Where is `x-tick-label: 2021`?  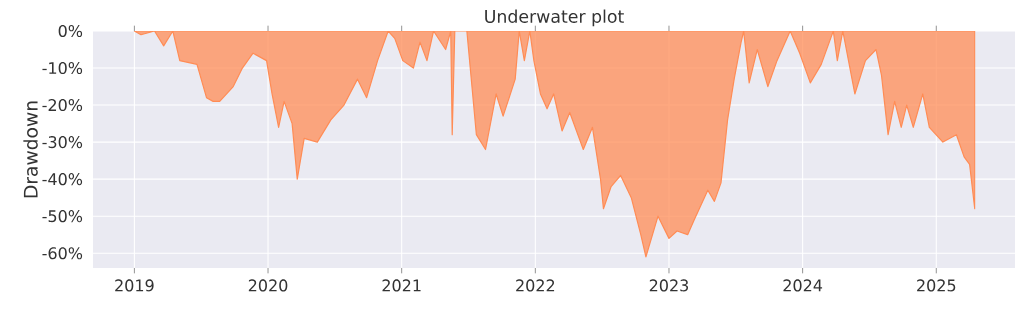 x-tick-label: 2021 is located at coordinates (401, 285).